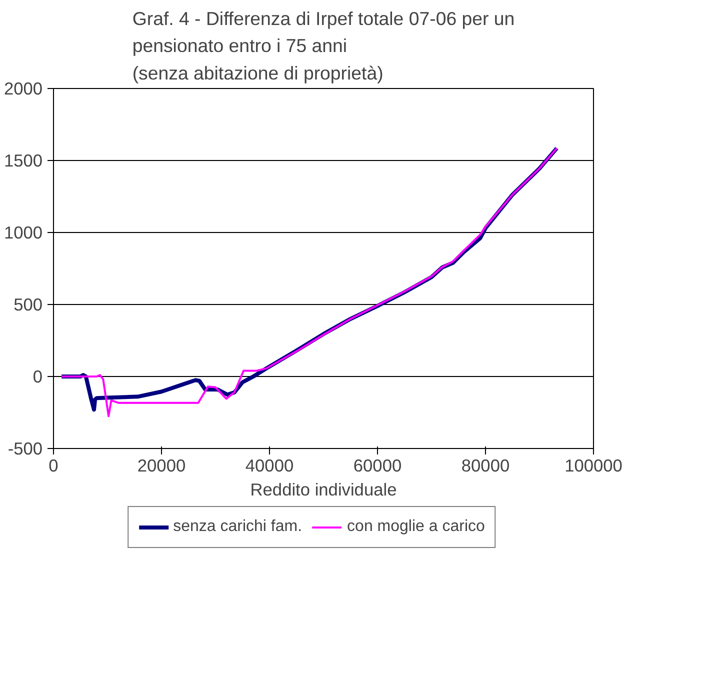  Describe the element at coordinates (25, 448) in the screenshot. I see `y-tick-label: -500` at that location.